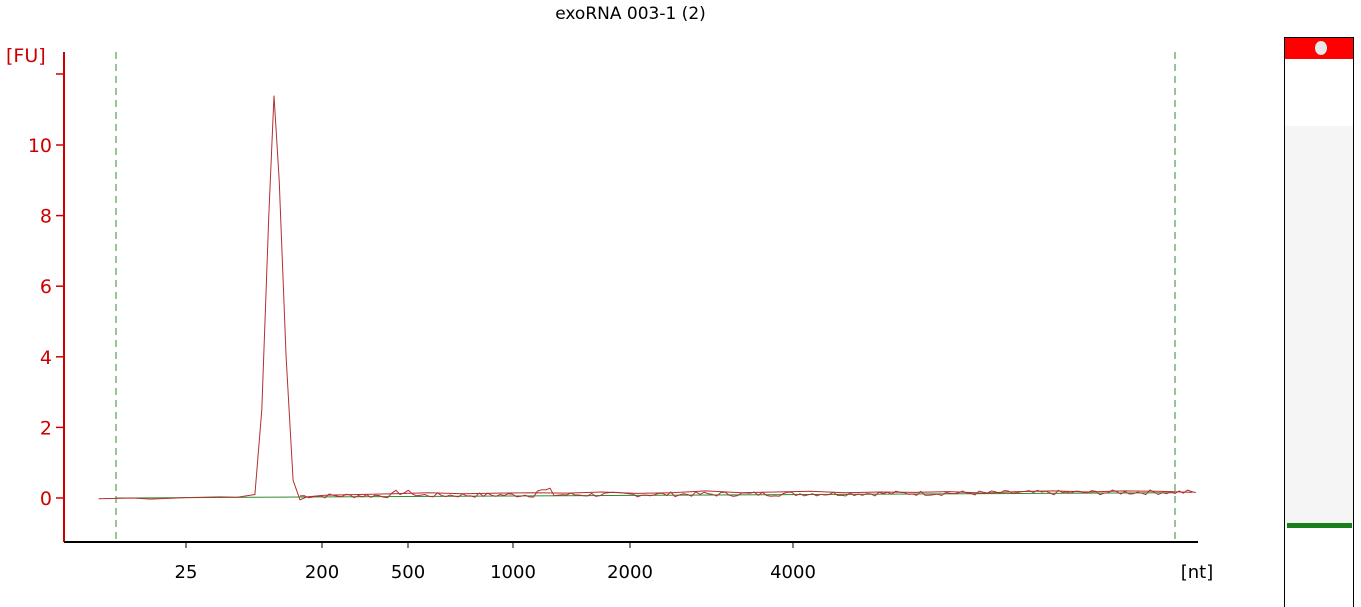  What do you see at coordinates (513, 572) in the screenshot?
I see `x-tick-label: 1000` at bounding box center [513, 572].